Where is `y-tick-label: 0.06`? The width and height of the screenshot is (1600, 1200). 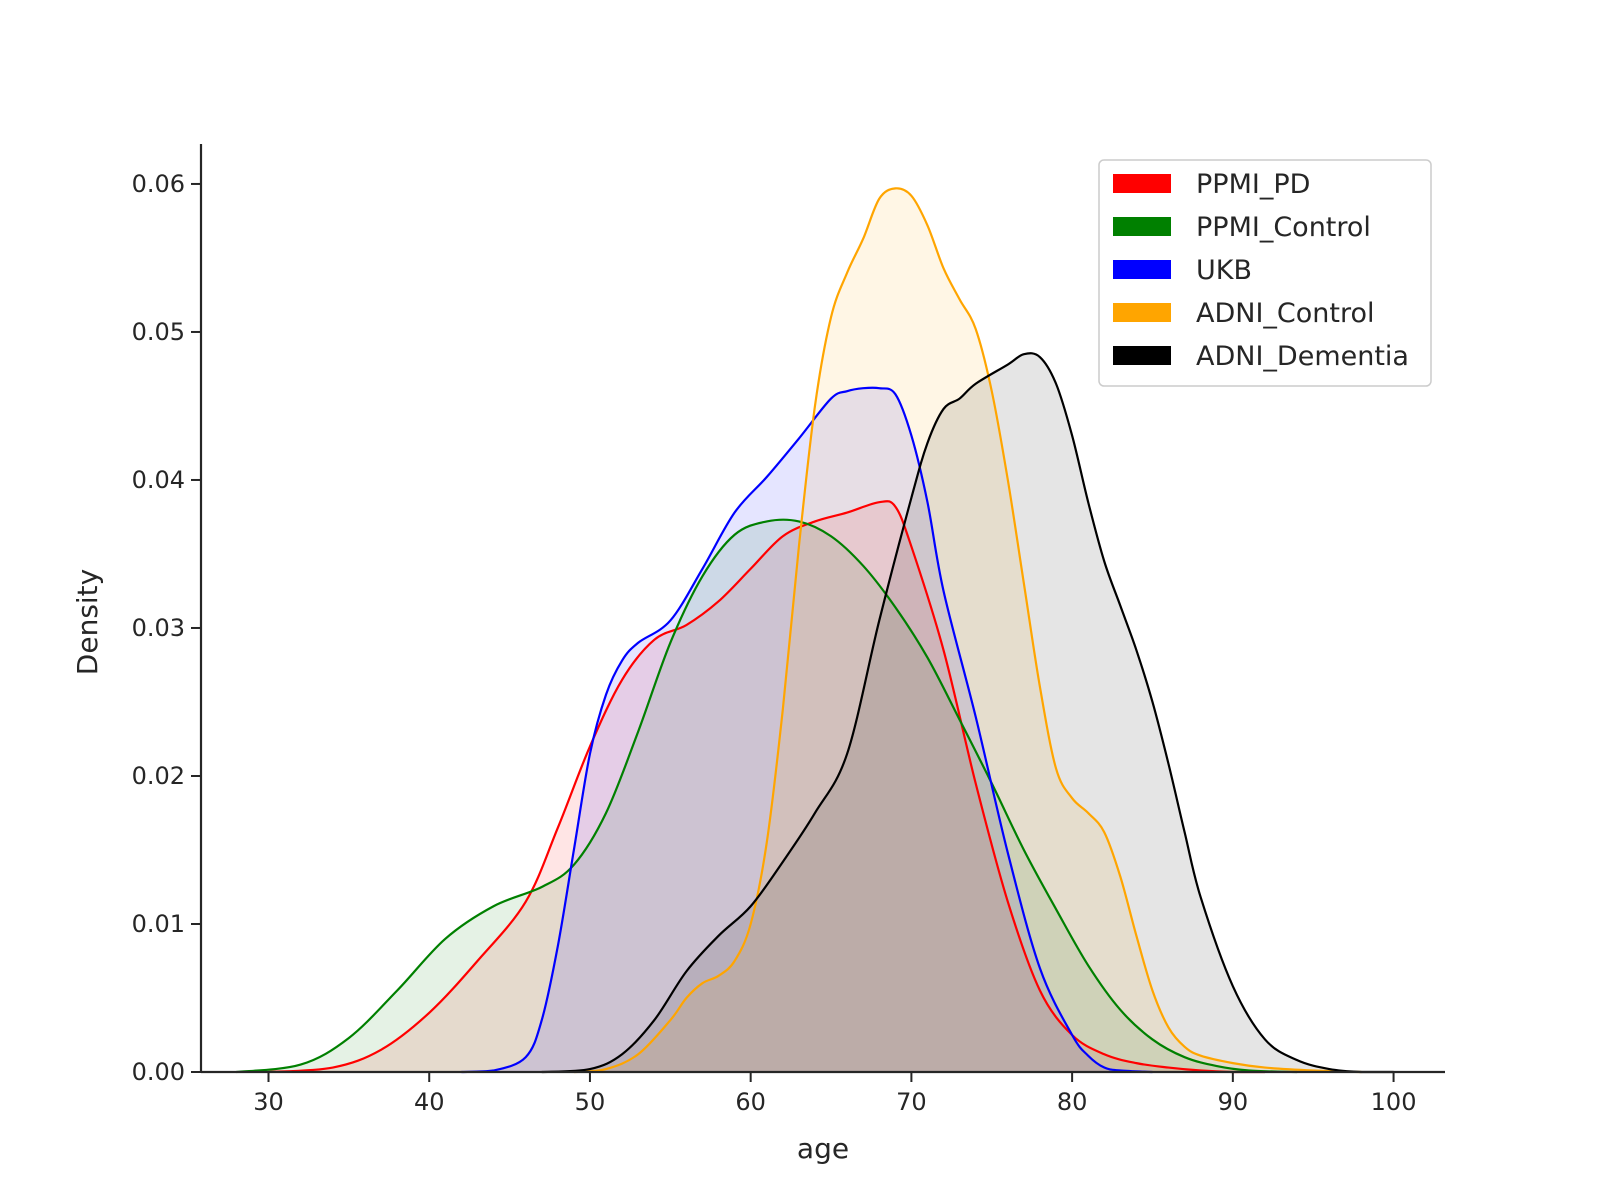
y-tick-label: 0.06 is located at coordinates (158, 184).